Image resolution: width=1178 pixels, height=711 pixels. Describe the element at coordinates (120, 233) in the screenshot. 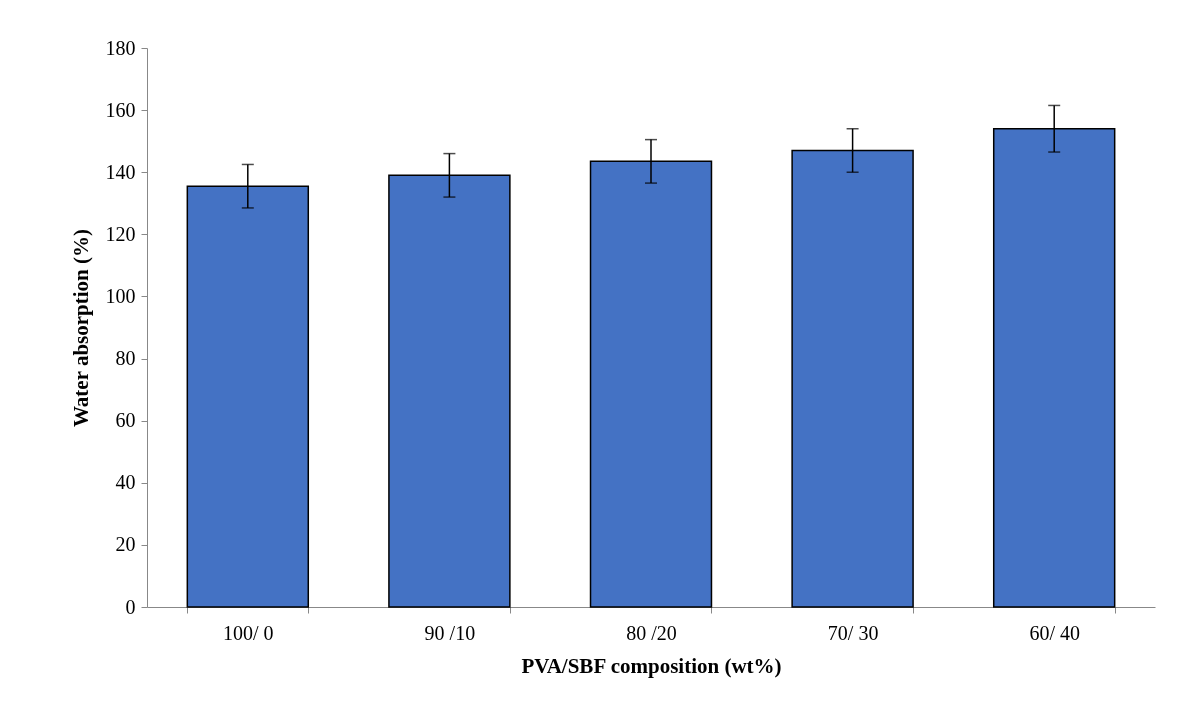

I see `y-tick-label: 120` at that location.